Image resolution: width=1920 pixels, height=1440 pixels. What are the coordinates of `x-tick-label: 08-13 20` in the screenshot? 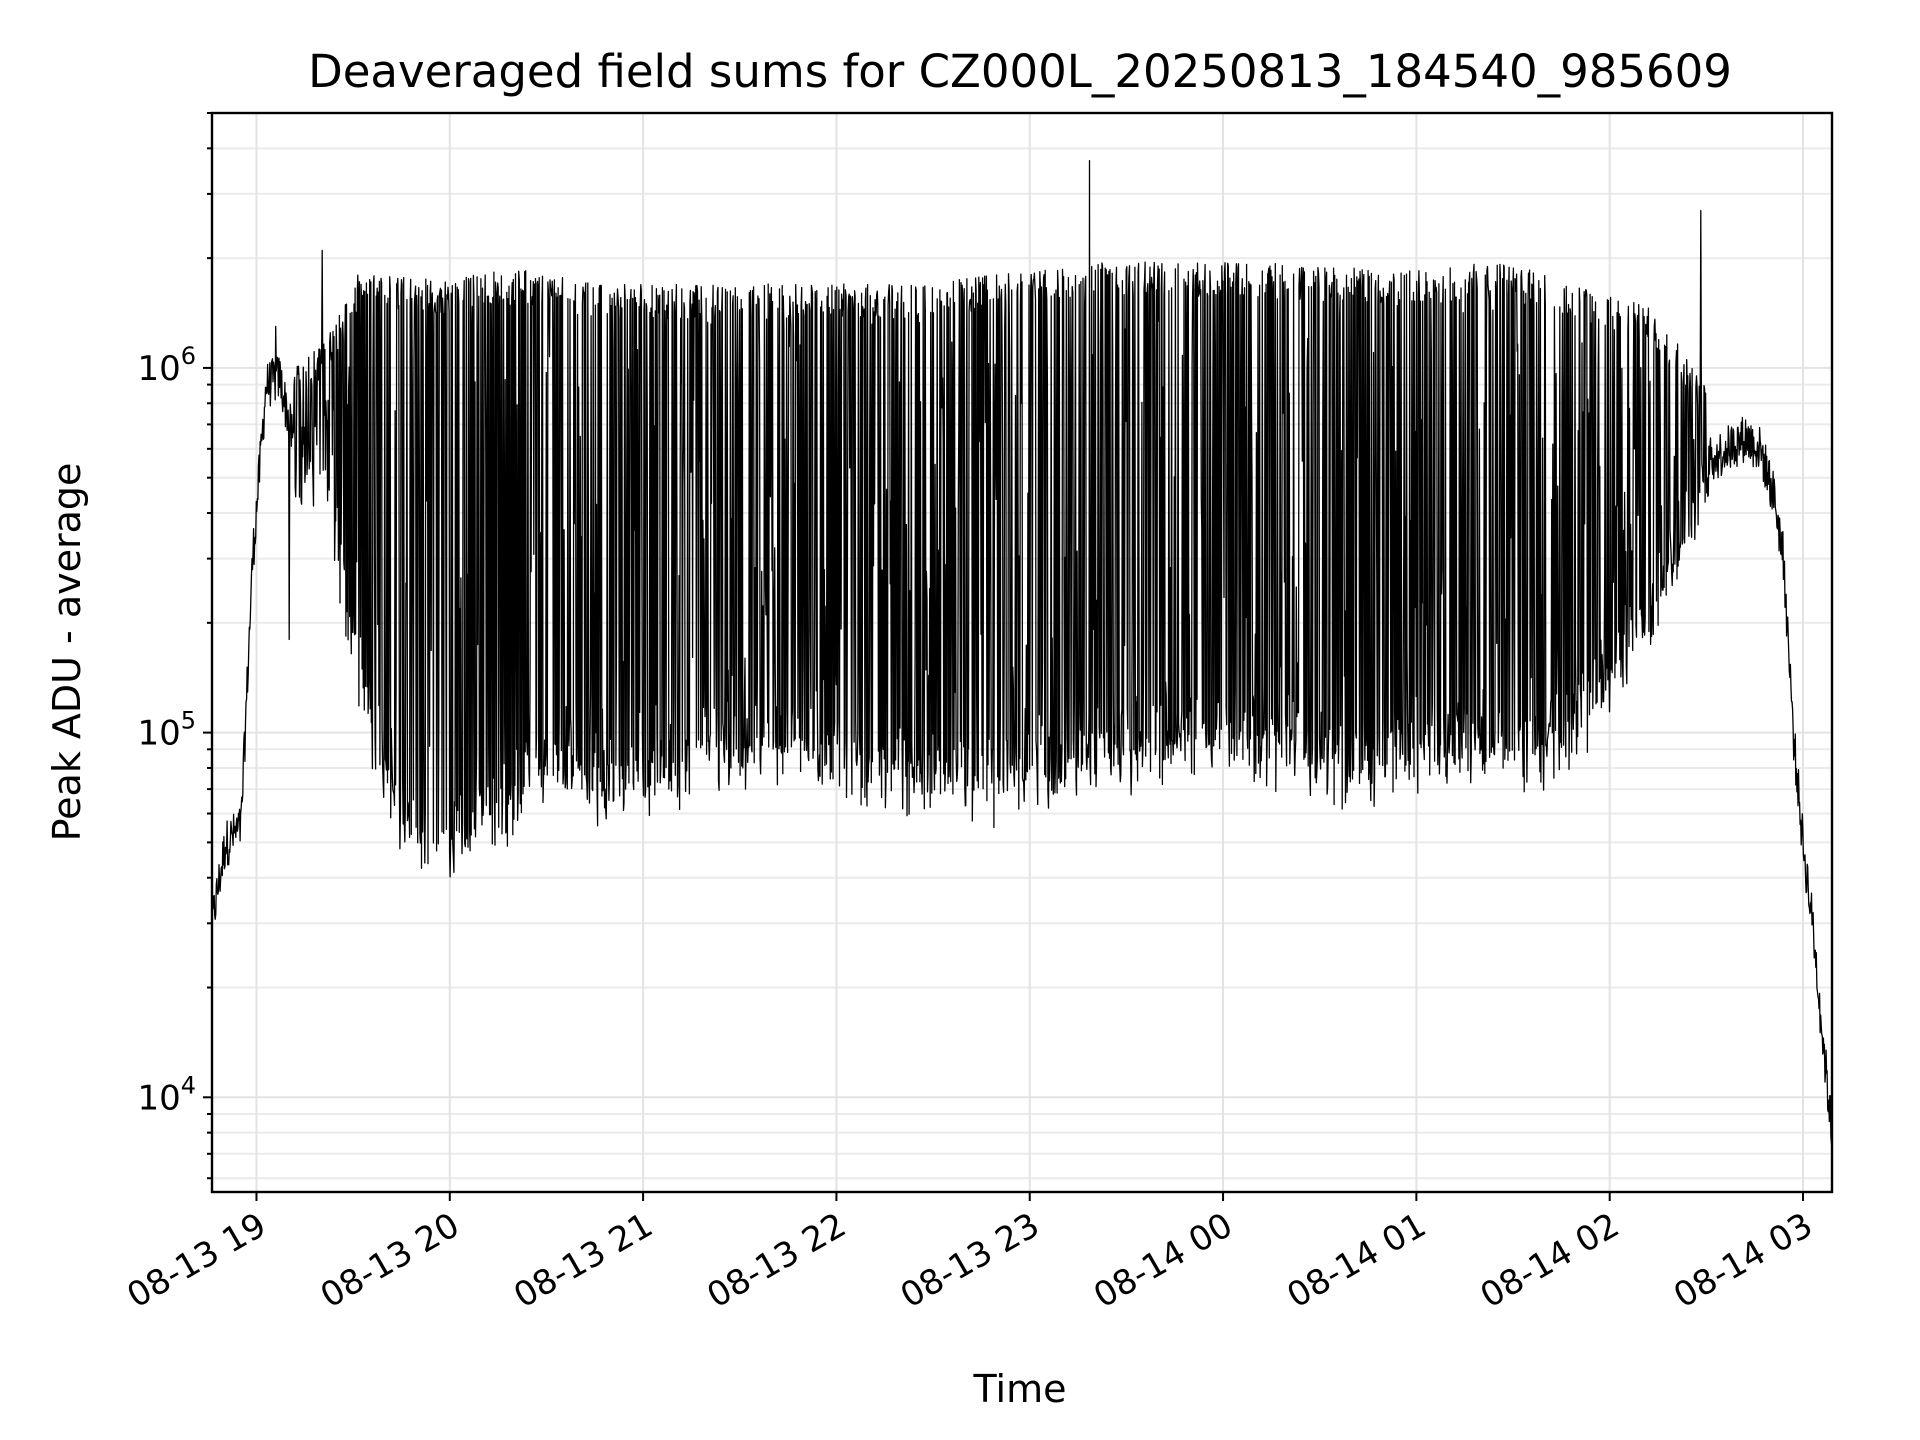 It's located at (390, 1260).